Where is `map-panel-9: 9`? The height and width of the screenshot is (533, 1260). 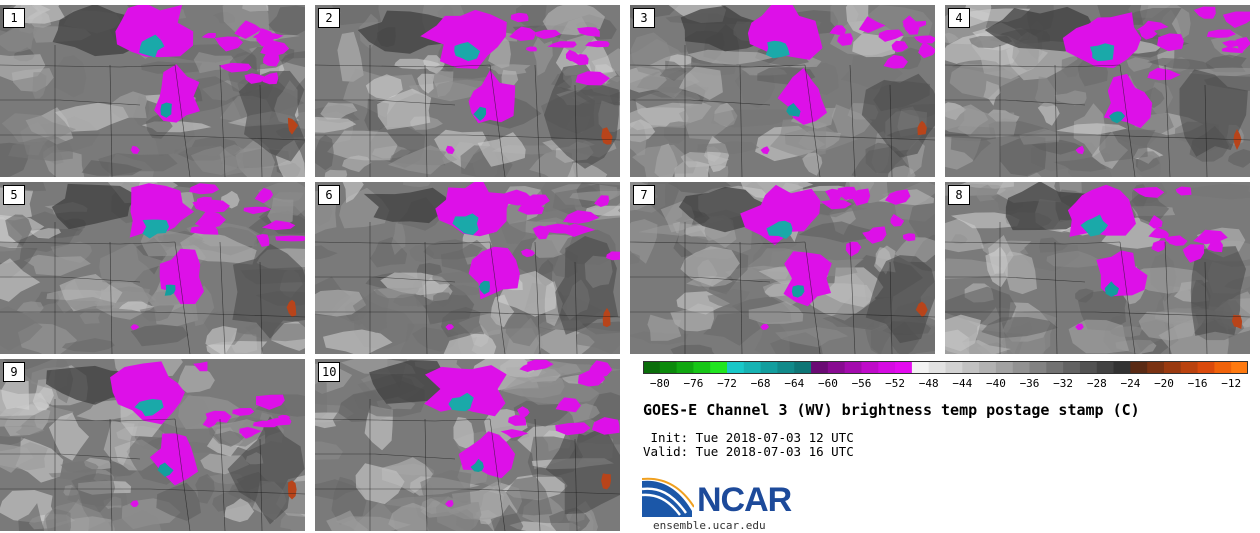
map-panel-9: 9 is located at coordinates (152, 445).